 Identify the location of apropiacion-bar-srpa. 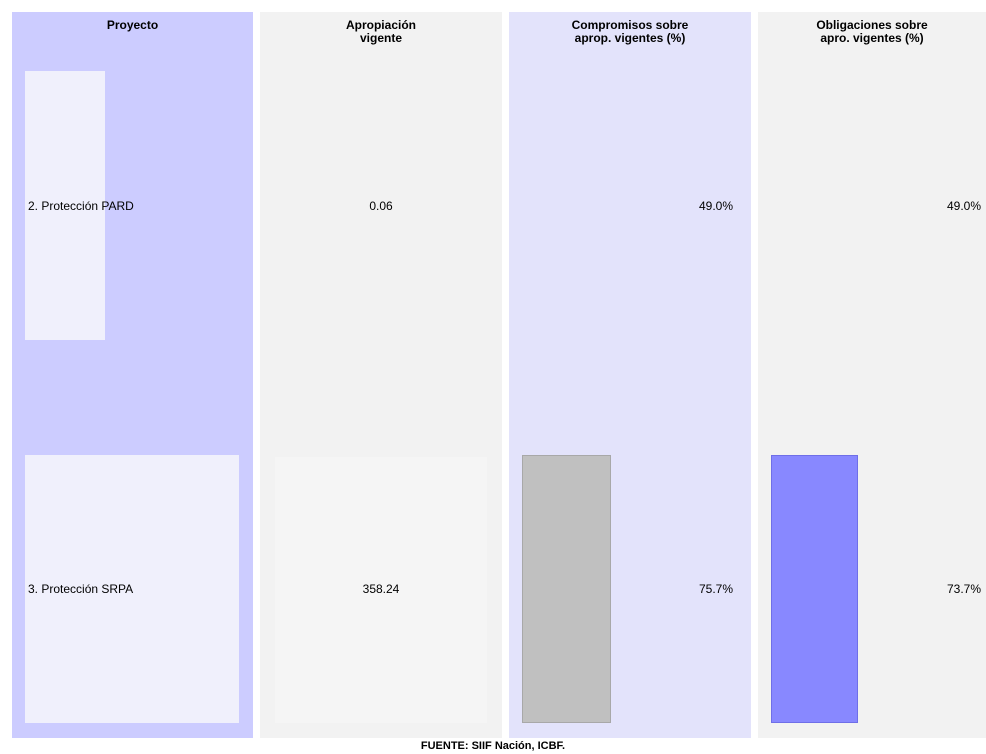
(381, 590).